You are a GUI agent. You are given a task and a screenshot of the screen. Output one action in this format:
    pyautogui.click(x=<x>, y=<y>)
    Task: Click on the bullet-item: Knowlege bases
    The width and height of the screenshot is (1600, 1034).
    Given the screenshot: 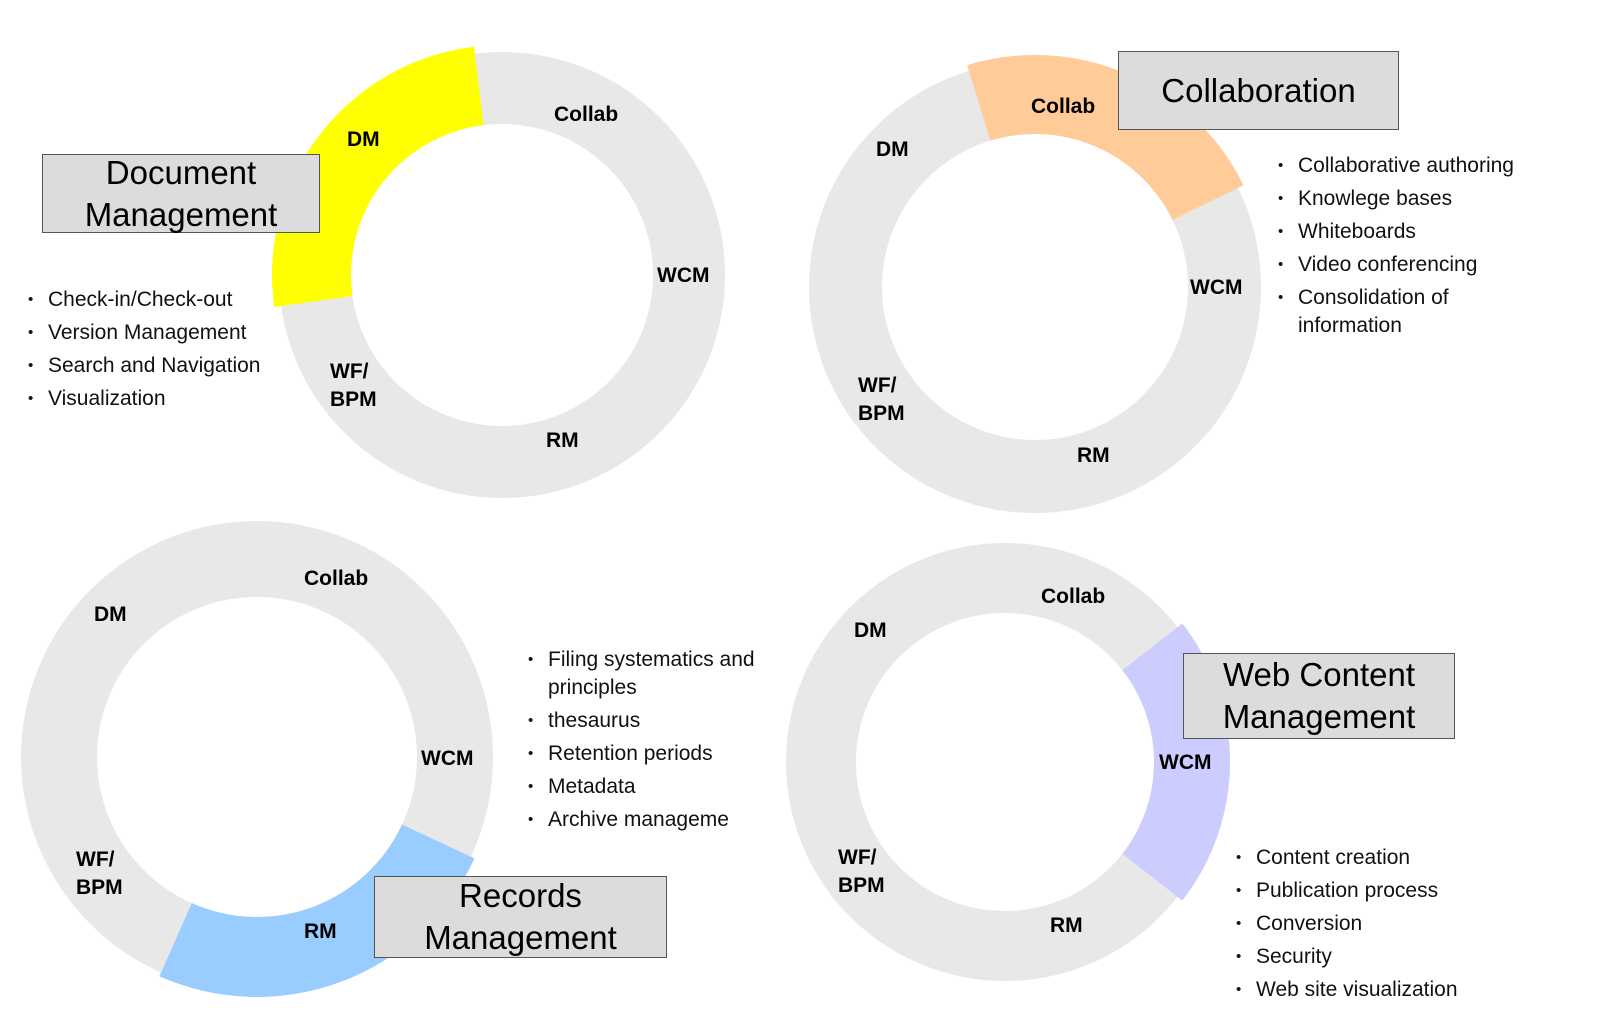 What is the action you would take?
    pyautogui.click(x=1413, y=199)
    